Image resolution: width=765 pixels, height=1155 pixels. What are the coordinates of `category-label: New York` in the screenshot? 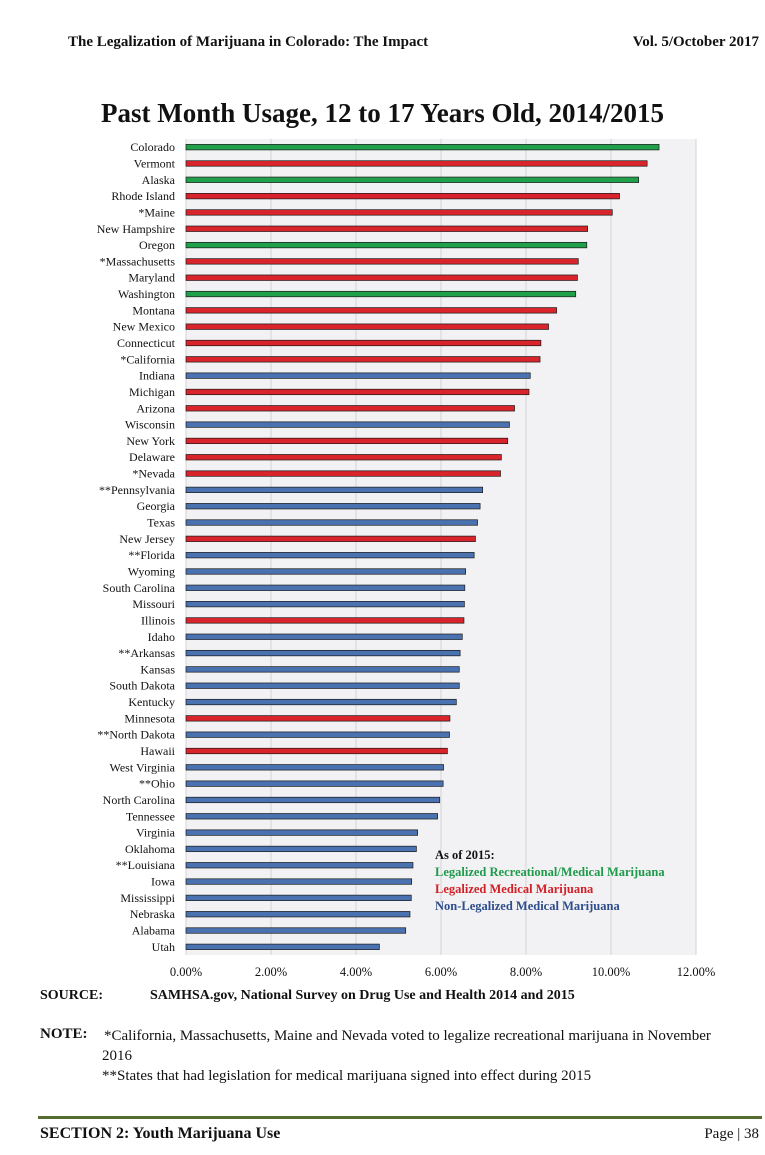 It's located at (150, 441).